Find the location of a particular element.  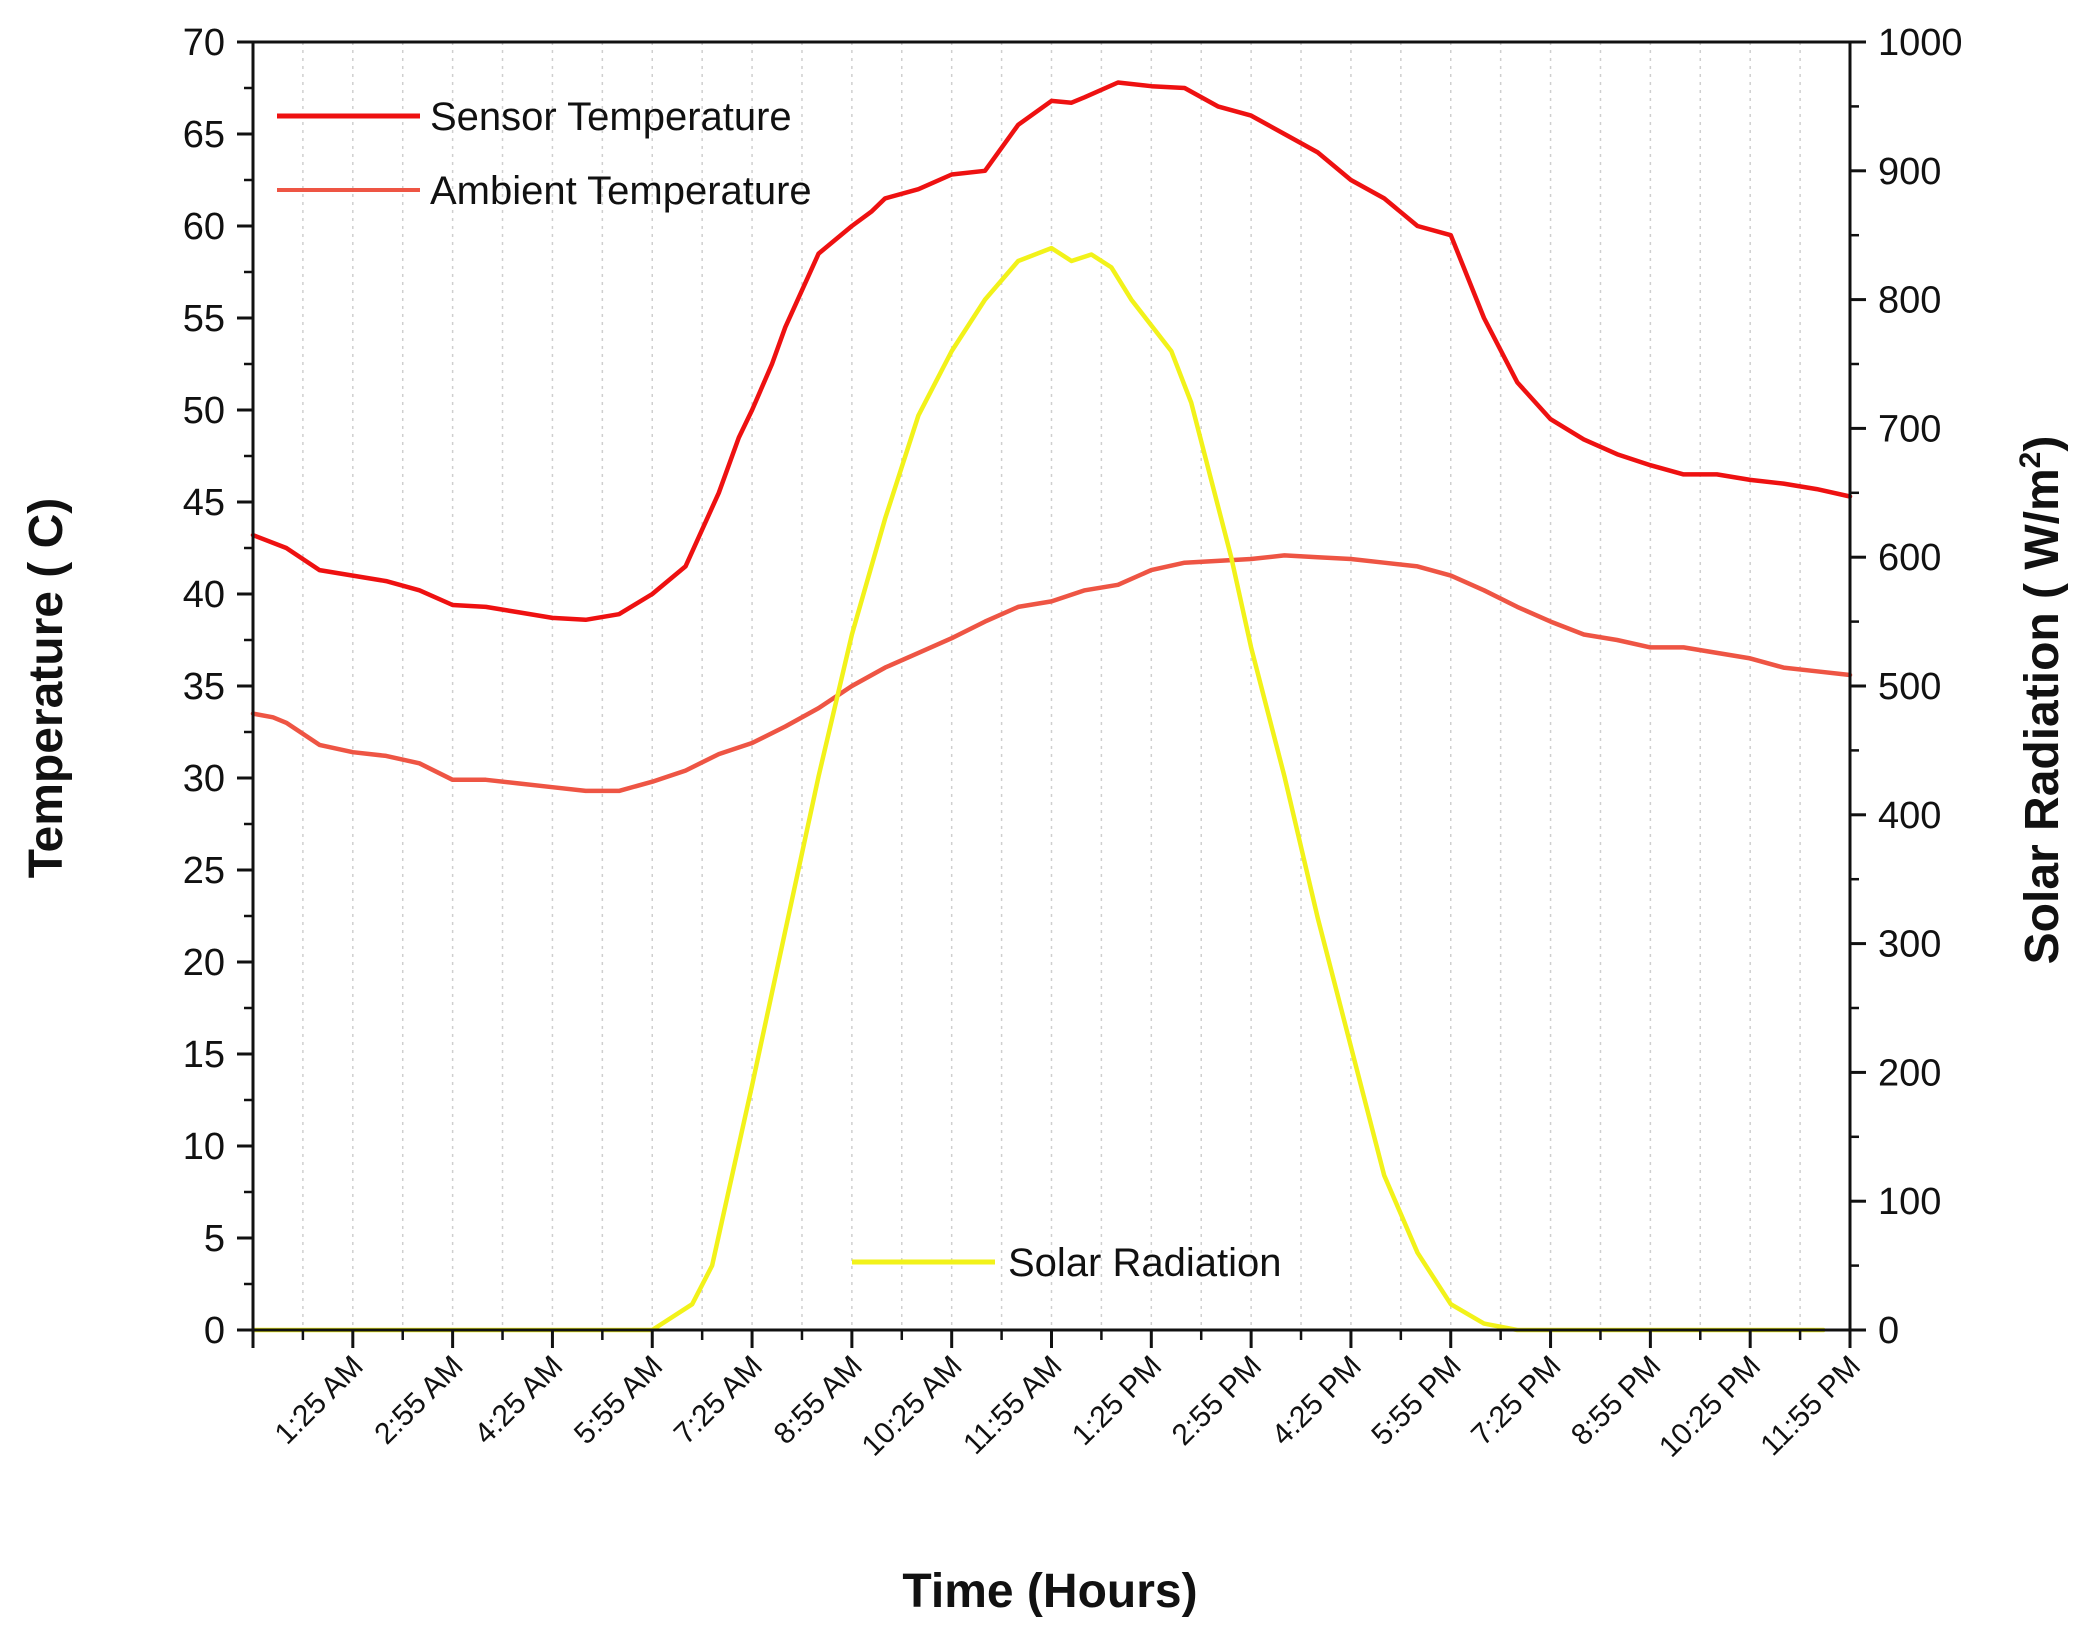

x-tick-label: 2:55 PM is located at coordinates (1217, 1401).